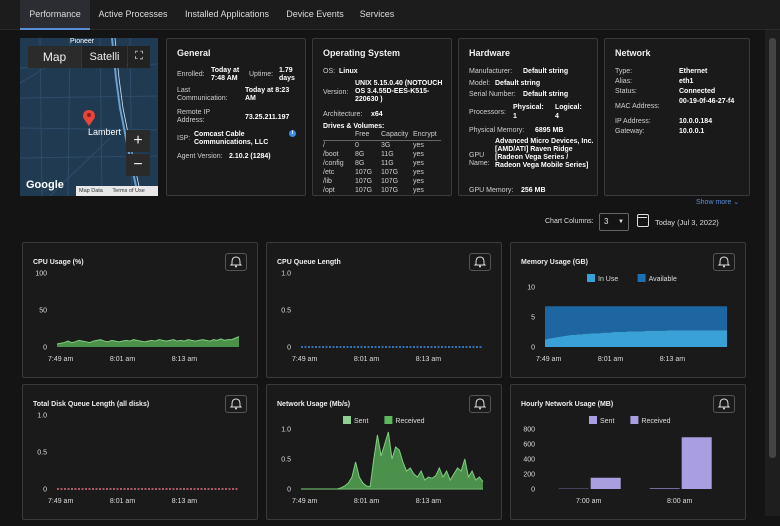  I want to click on terms-link: Terms of Use, so click(128, 191).